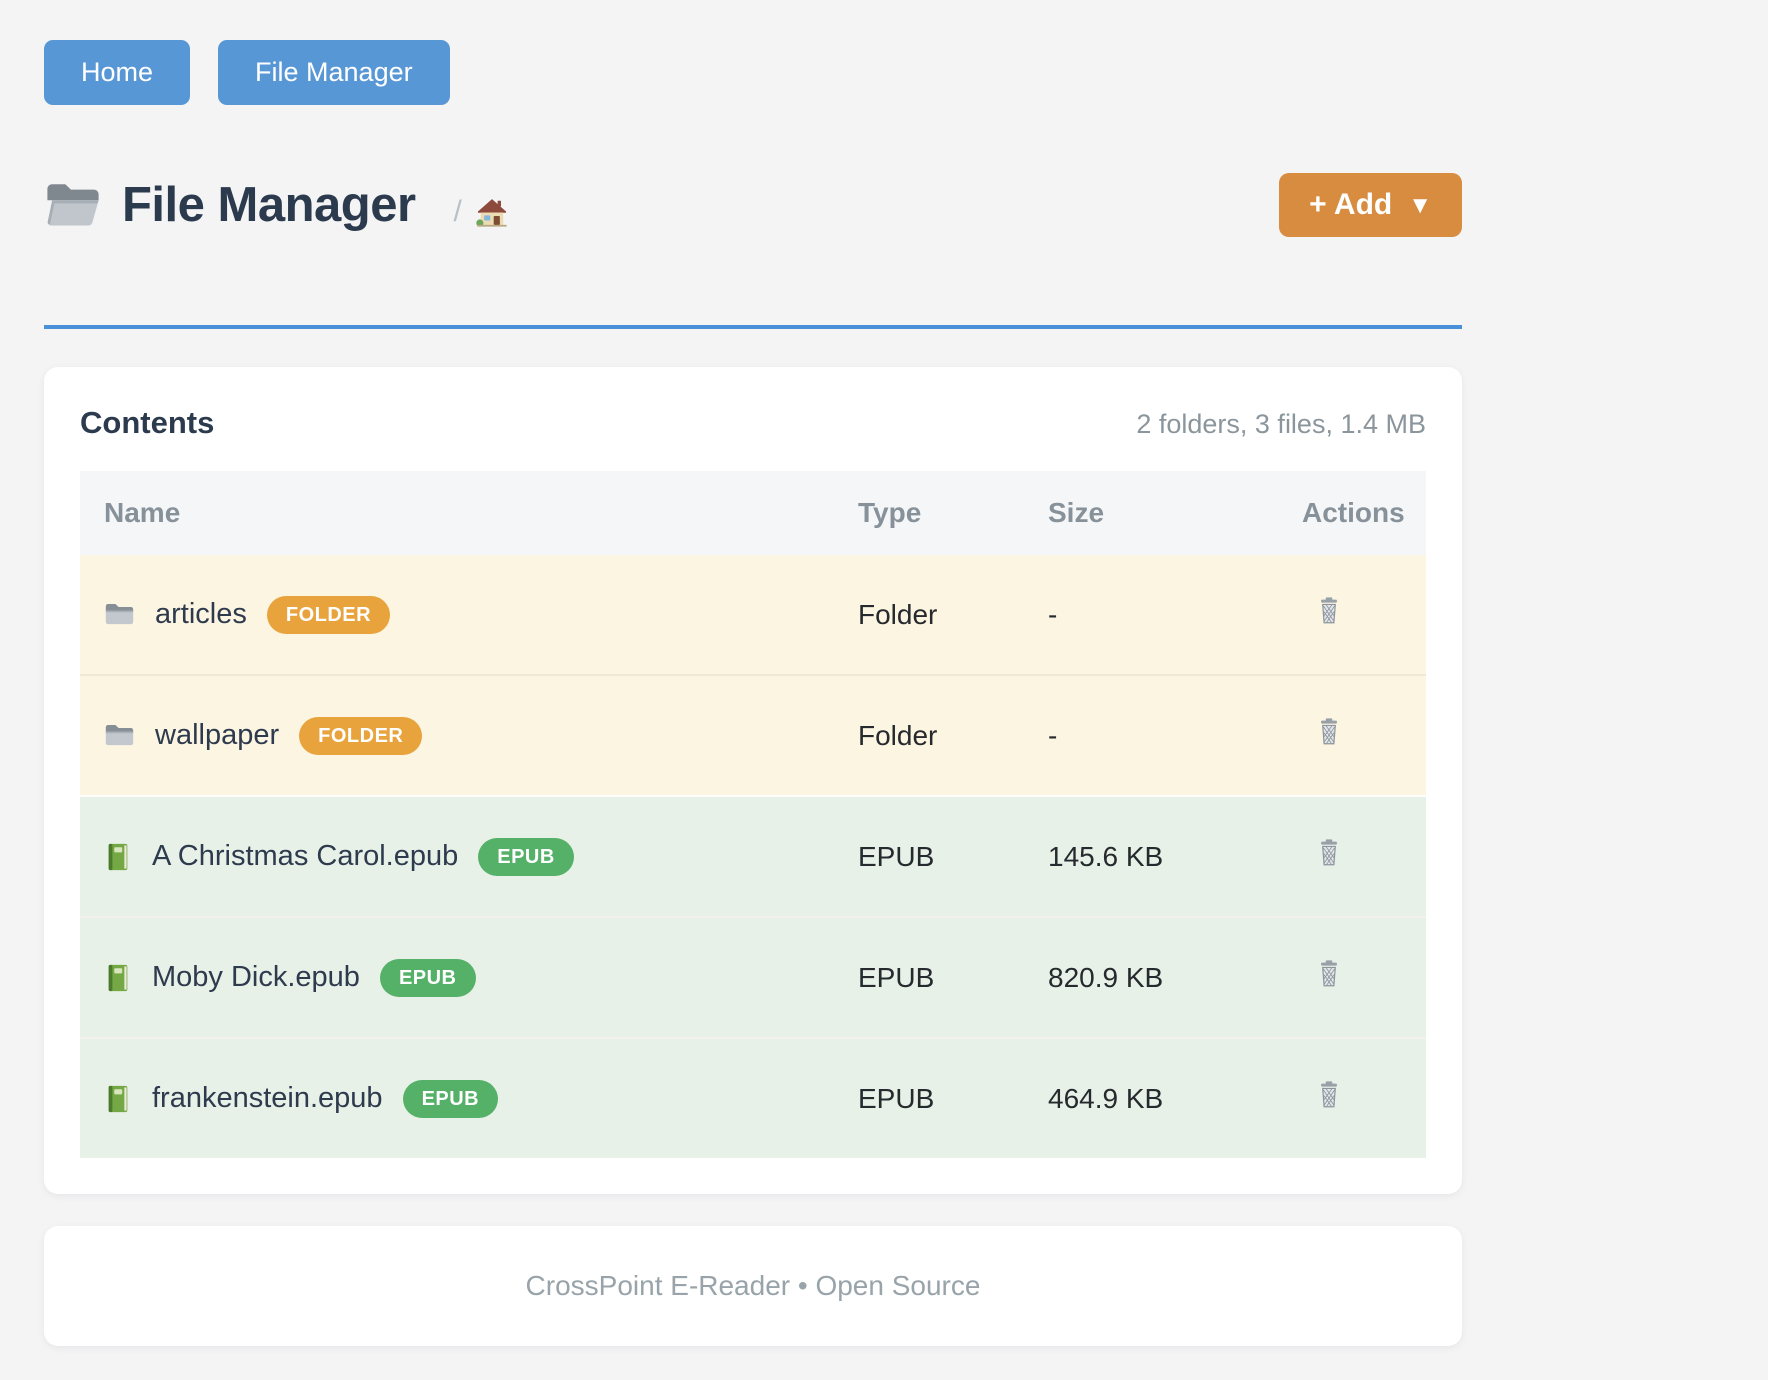 The image size is (1768, 1380). What do you see at coordinates (753, 1097) in the screenshot?
I see `table-row: frankenstein.epub EPUB EPUB 464.9 KB` at bounding box center [753, 1097].